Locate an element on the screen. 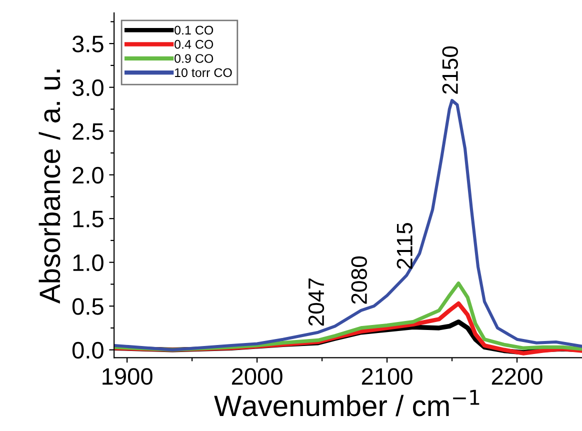  annotation: 2115 is located at coordinates (404, 246).